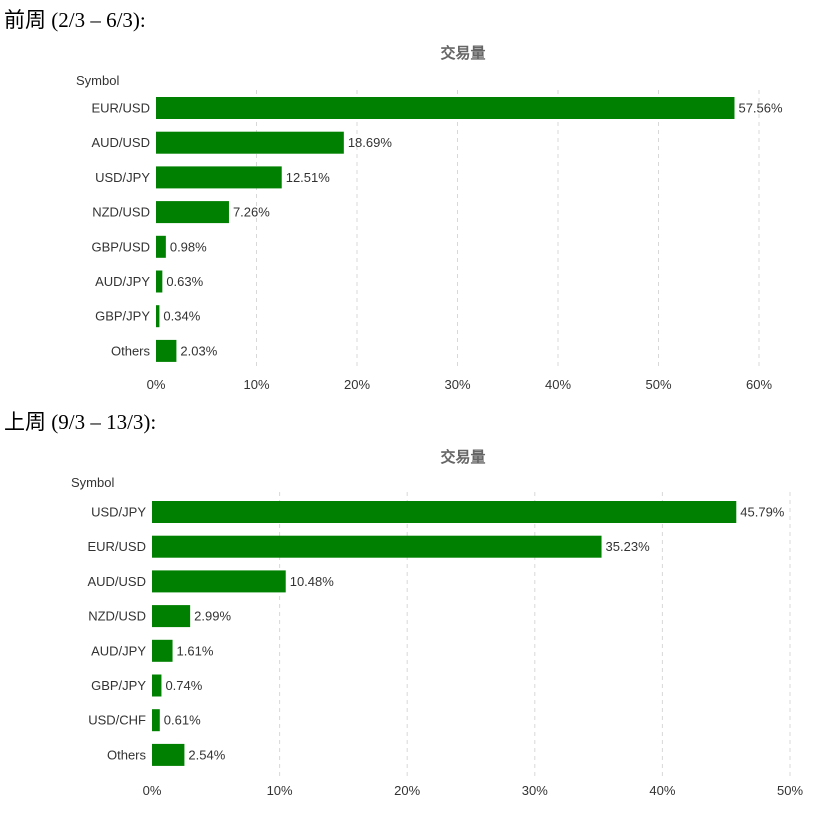 Image resolution: width=820 pixels, height=813 pixels. What do you see at coordinates (80, 422) in the screenshot?
I see `last-week-heading: 上周 (9/3 – 13/3):` at bounding box center [80, 422].